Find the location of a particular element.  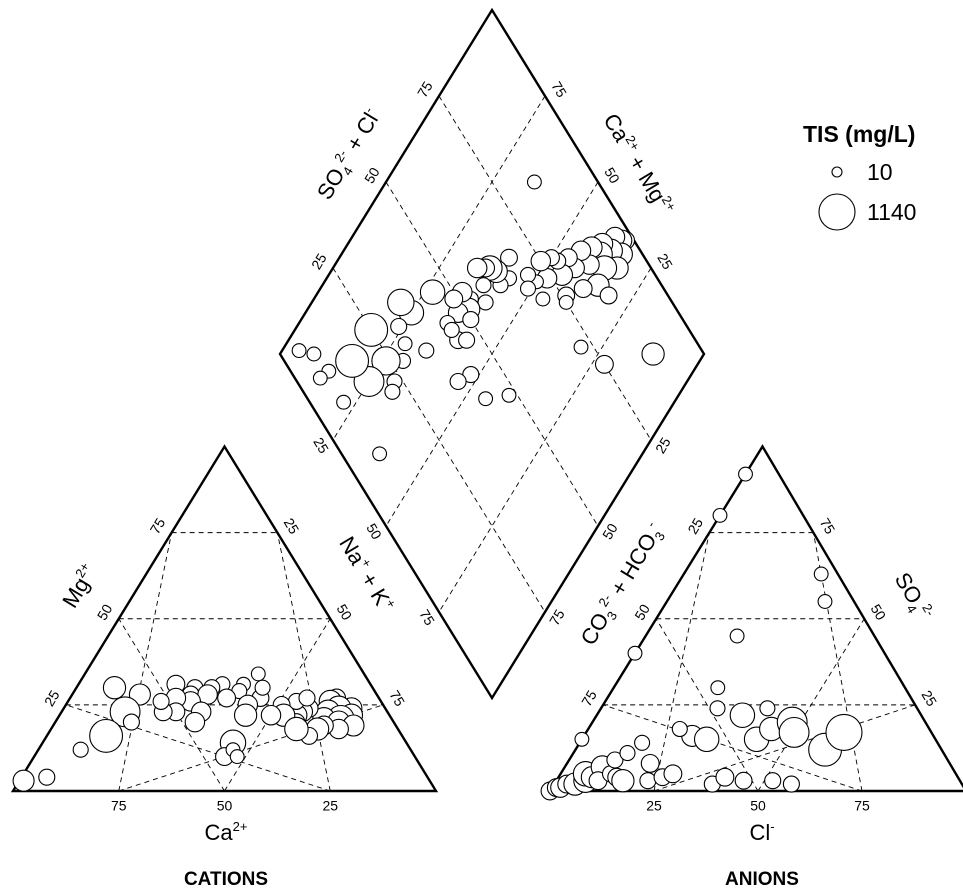

cation-left-axis-label: Mg2+ is located at coordinates (79, 586).